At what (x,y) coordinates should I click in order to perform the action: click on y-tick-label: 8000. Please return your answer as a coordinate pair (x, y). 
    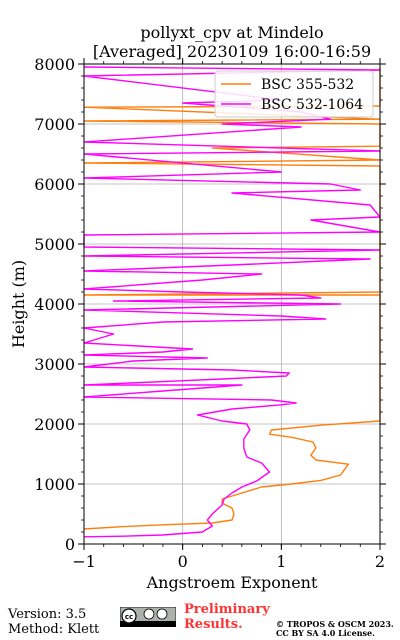
    Looking at the image, I should click on (54, 64).